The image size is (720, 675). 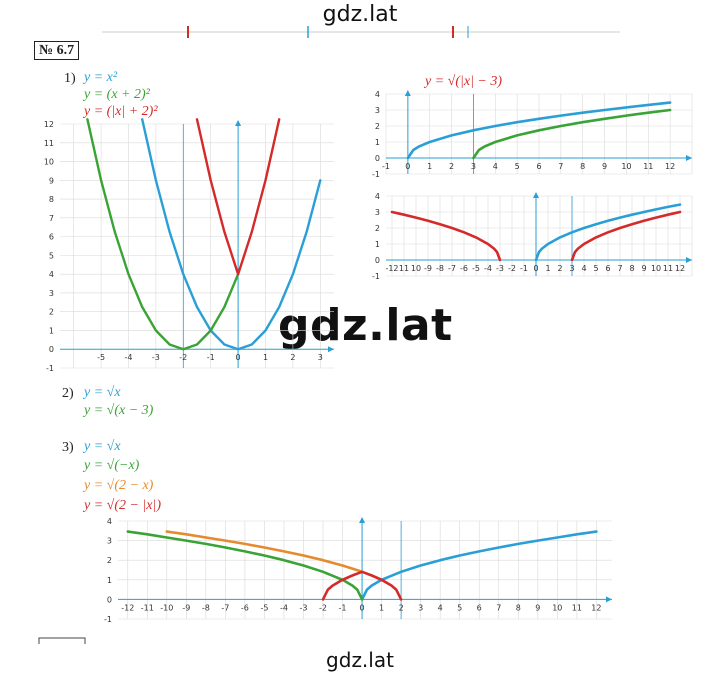 What do you see at coordinates (49, 124) in the screenshot?
I see `y-tick-label: 12` at bounding box center [49, 124].